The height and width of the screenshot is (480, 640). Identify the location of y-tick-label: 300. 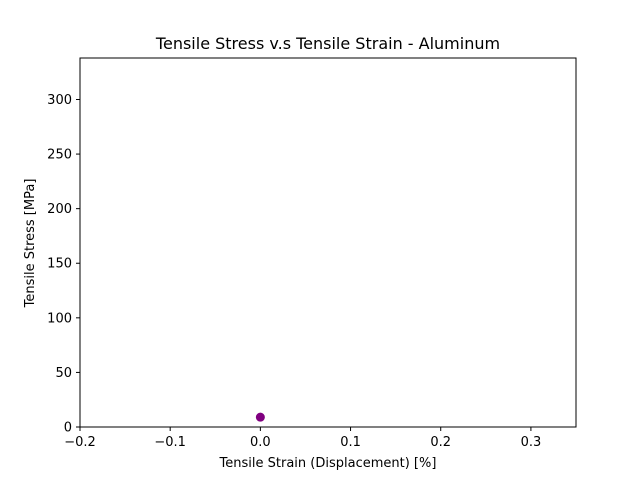
(59, 100).